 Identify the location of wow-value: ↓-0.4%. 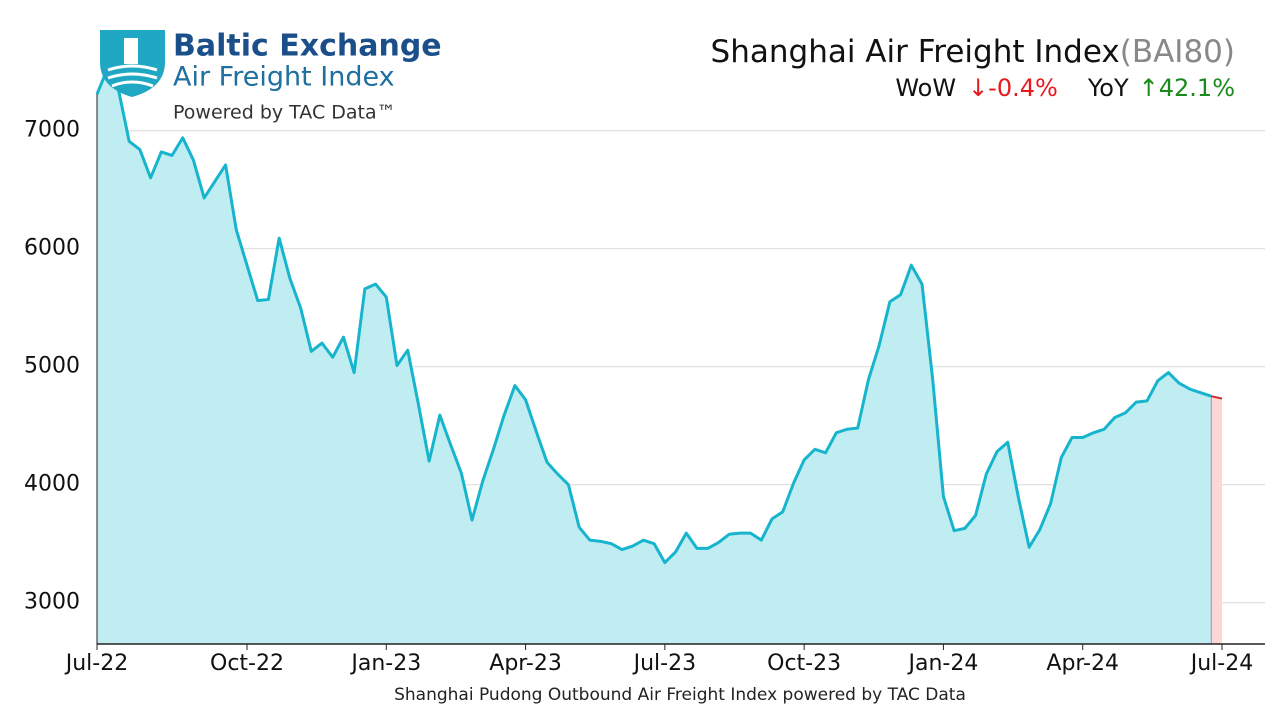
(1013, 88).